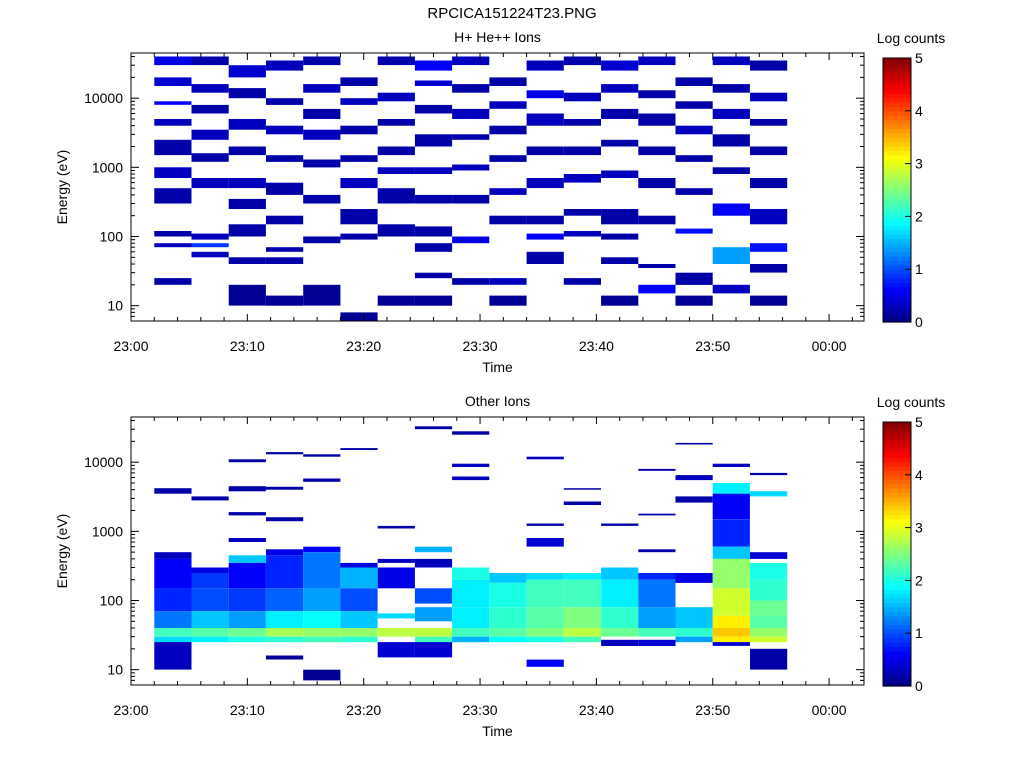 This screenshot has width=1024, height=768. Describe the element at coordinates (62, 551) in the screenshot. I see `y-axis-label-bottom: Energy (eV)` at that location.